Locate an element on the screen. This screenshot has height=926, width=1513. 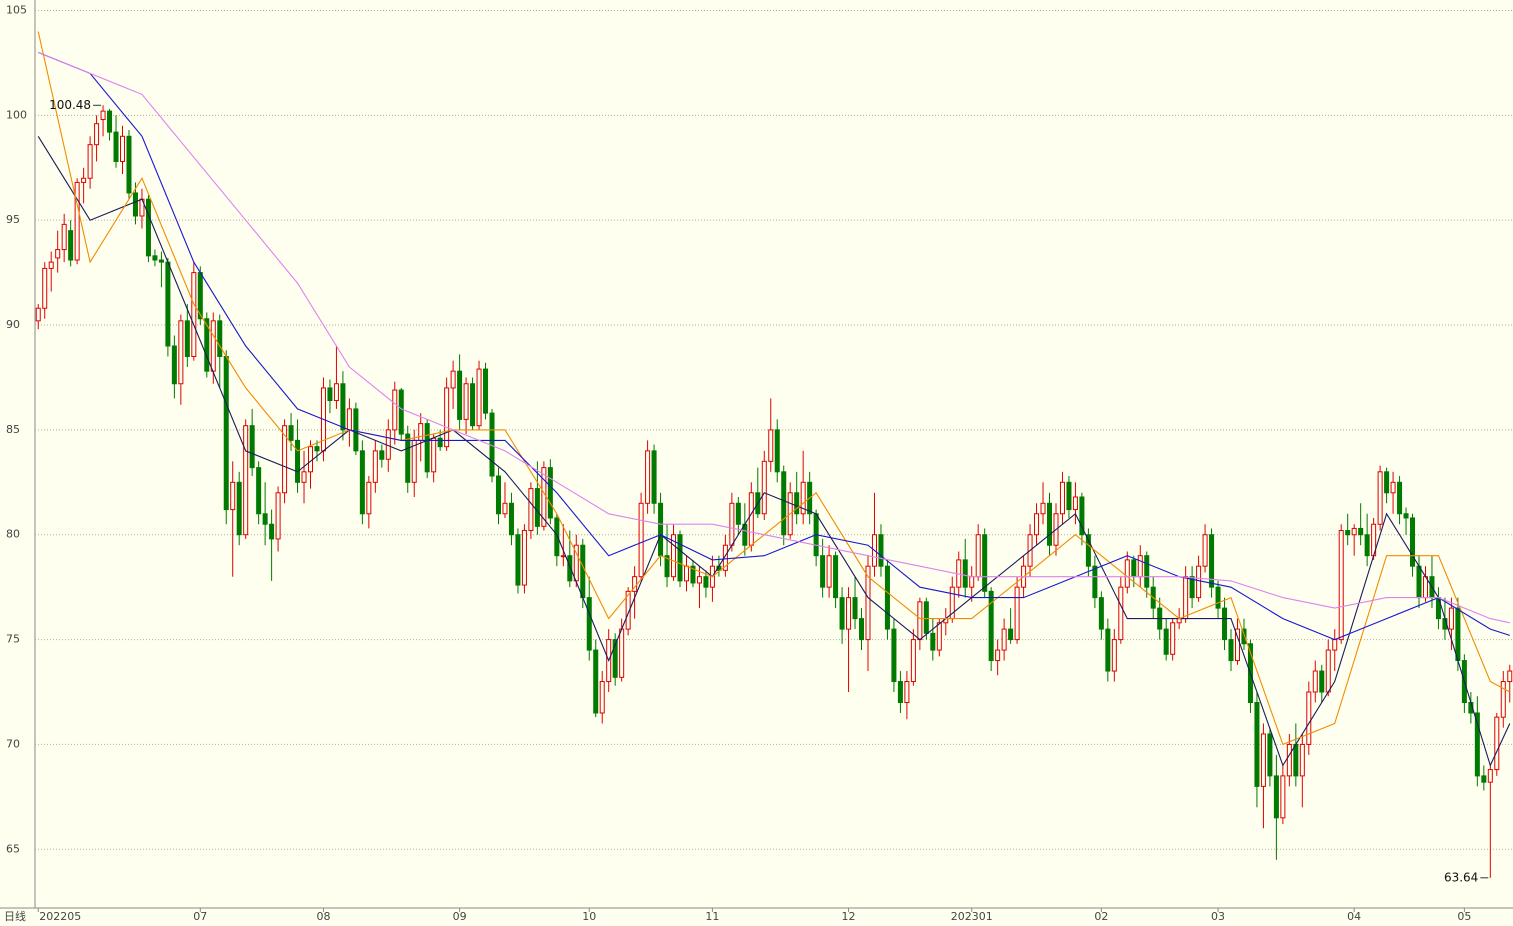
x-tick-label: 202301 is located at coordinates (972, 916).